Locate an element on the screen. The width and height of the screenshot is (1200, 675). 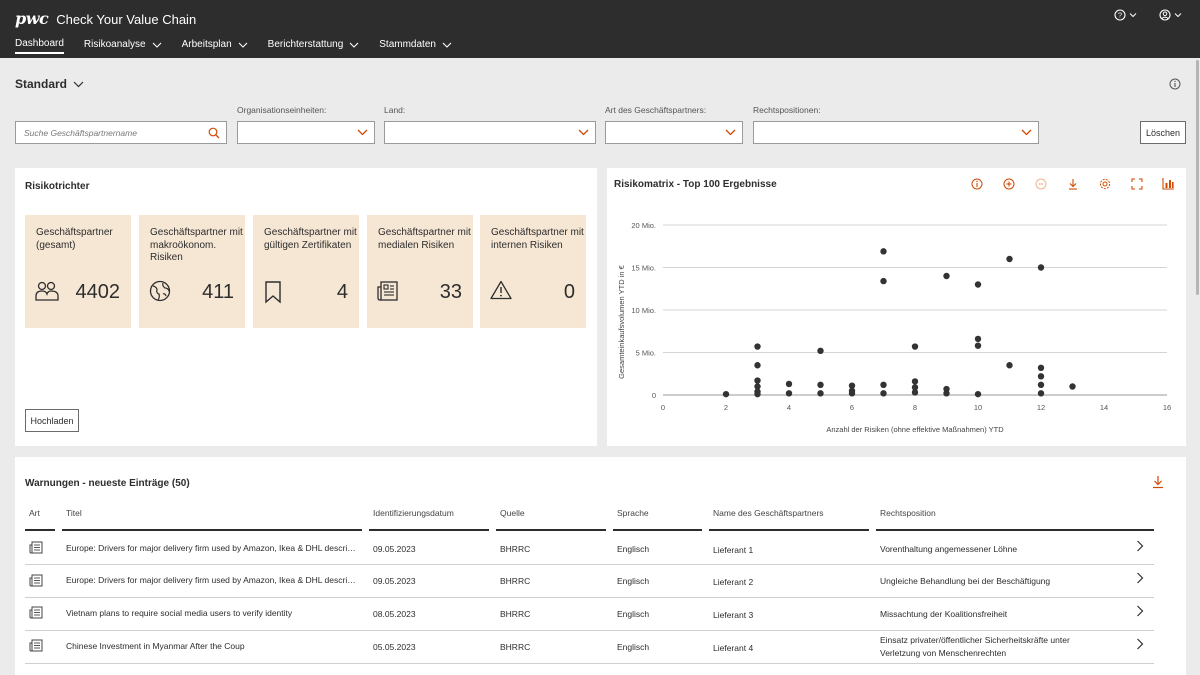
x-tick-label: 10 is located at coordinates (978, 407).